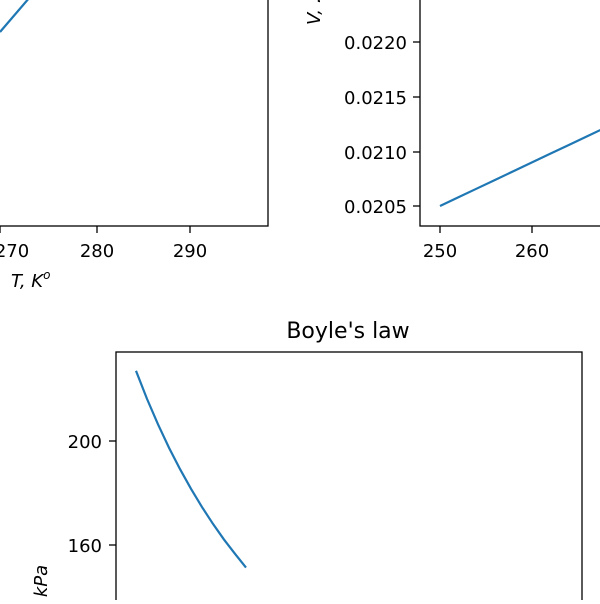  Describe the element at coordinates (85, 442) in the screenshot. I see `y-tick-label: 200` at that location.